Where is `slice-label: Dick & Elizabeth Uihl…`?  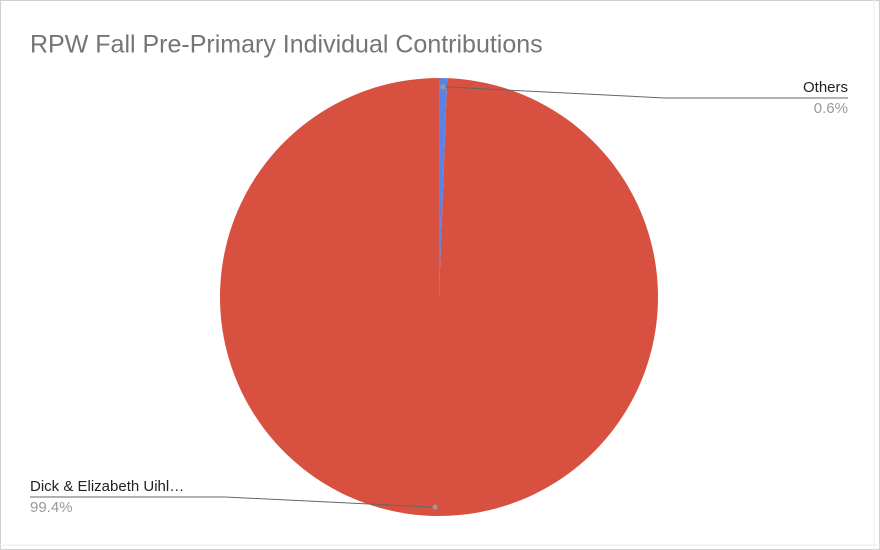
slice-label: Dick & Elizabeth Uihl… is located at coordinates (107, 486).